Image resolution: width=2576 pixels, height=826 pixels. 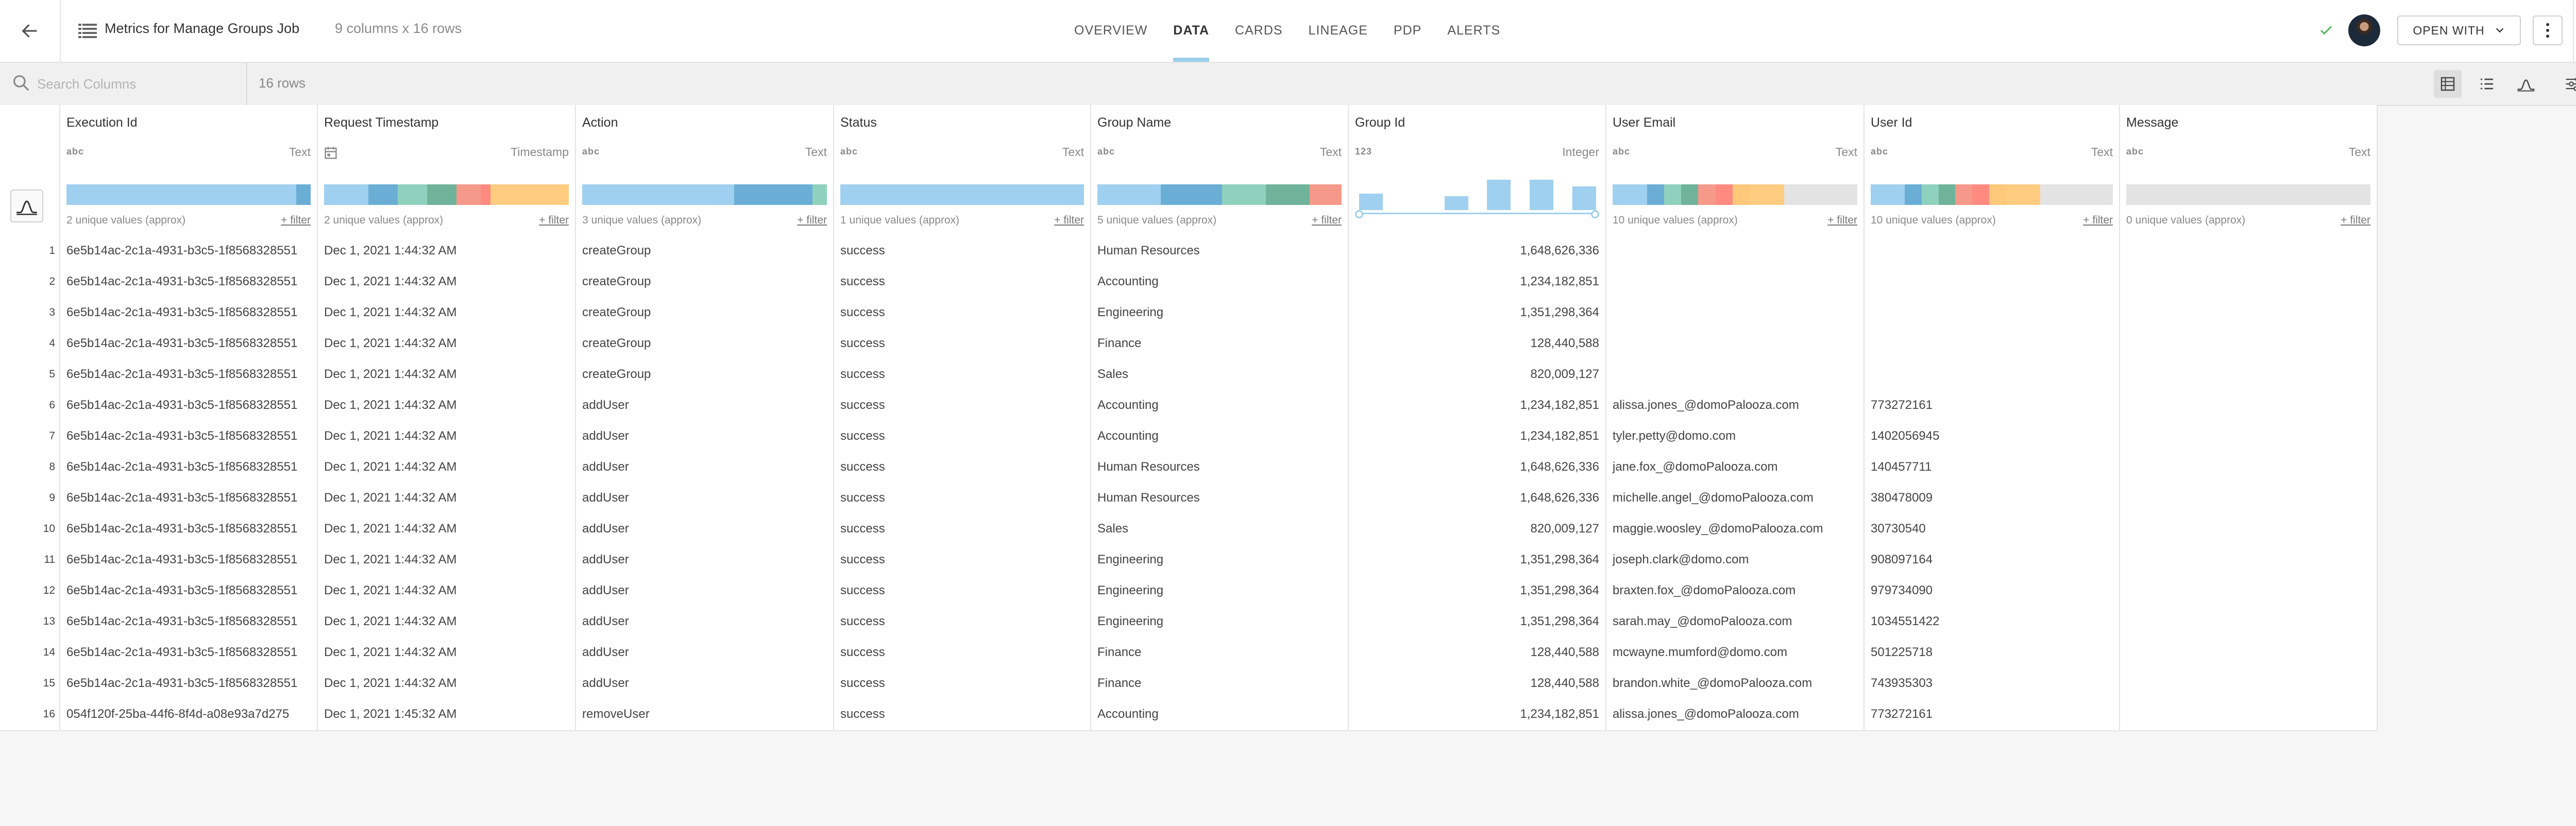 What do you see at coordinates (1359, 214) in the screenshot?
I see `range-handle-left` at bounding box center [1359, 214].